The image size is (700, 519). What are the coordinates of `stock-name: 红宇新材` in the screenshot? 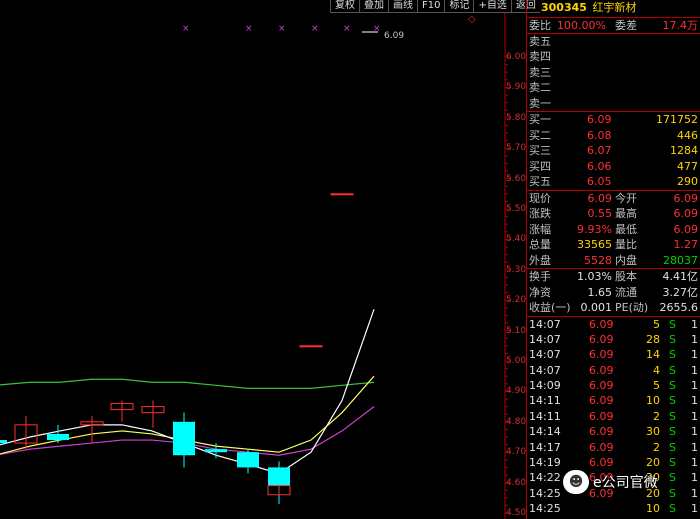 It's located at (614, 7).